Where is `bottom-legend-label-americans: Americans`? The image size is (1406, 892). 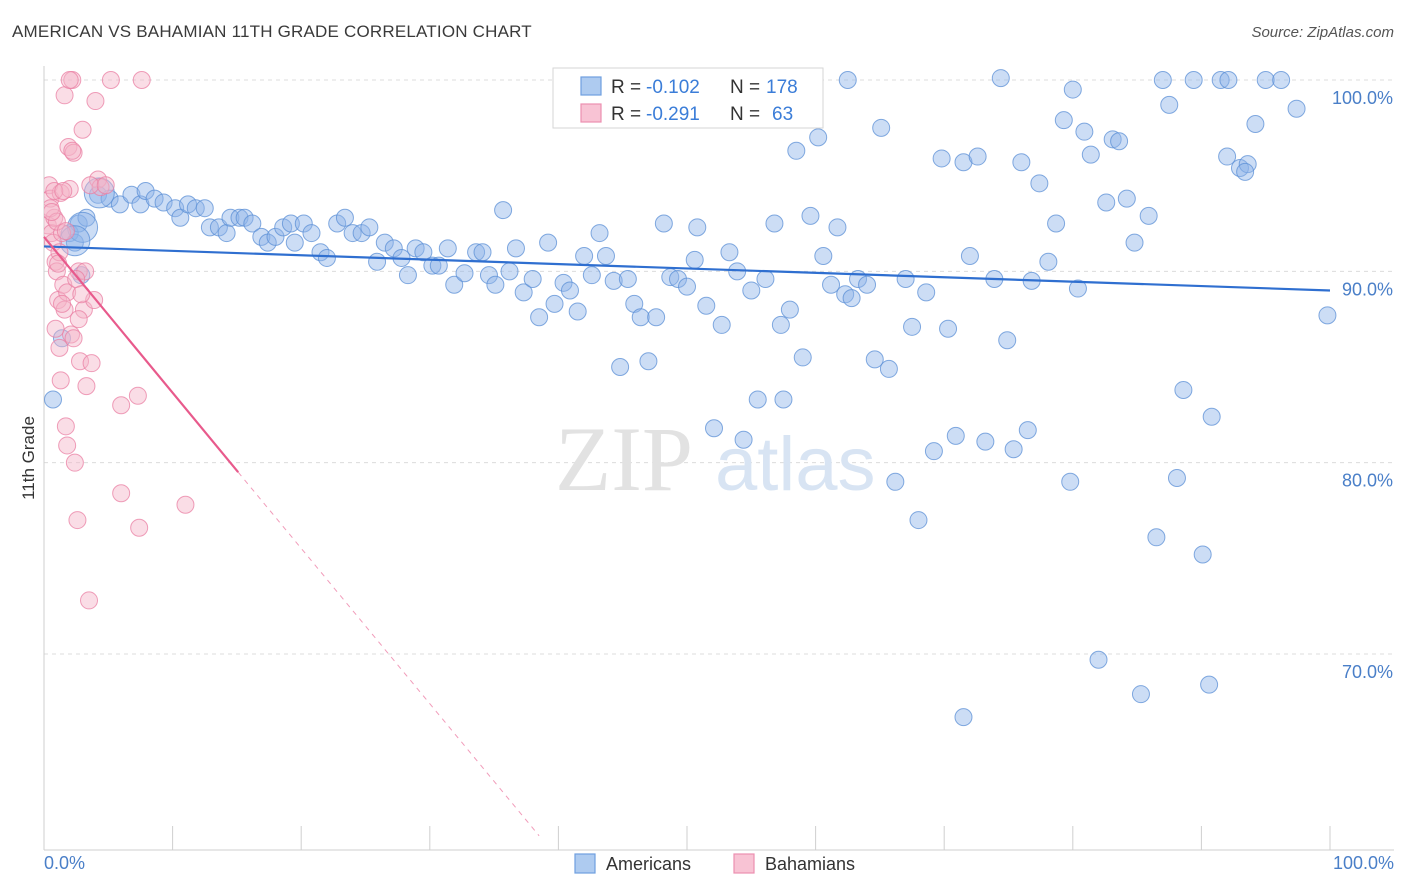
bottom-legend-label-americans: Americans is located at coordinates (648, 864).